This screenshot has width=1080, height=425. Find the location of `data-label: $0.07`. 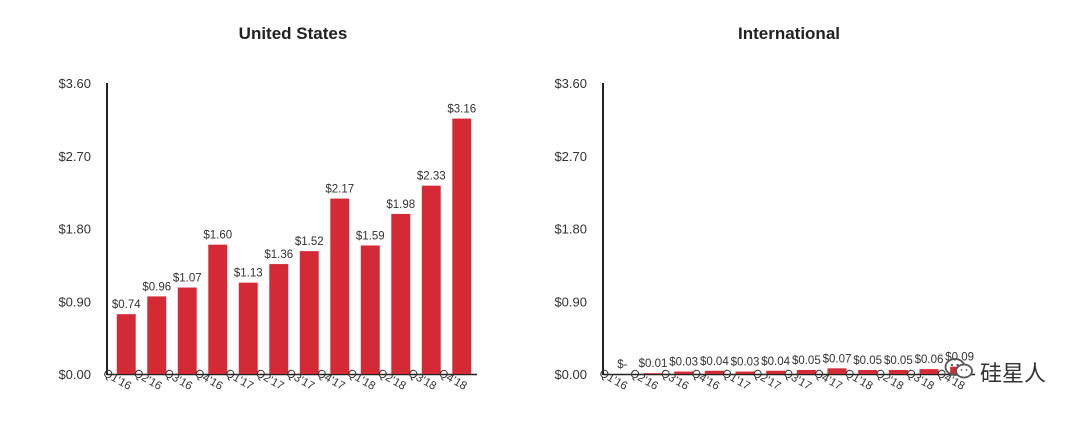

data-label: $0.07 is located at coordinates (837, 359).